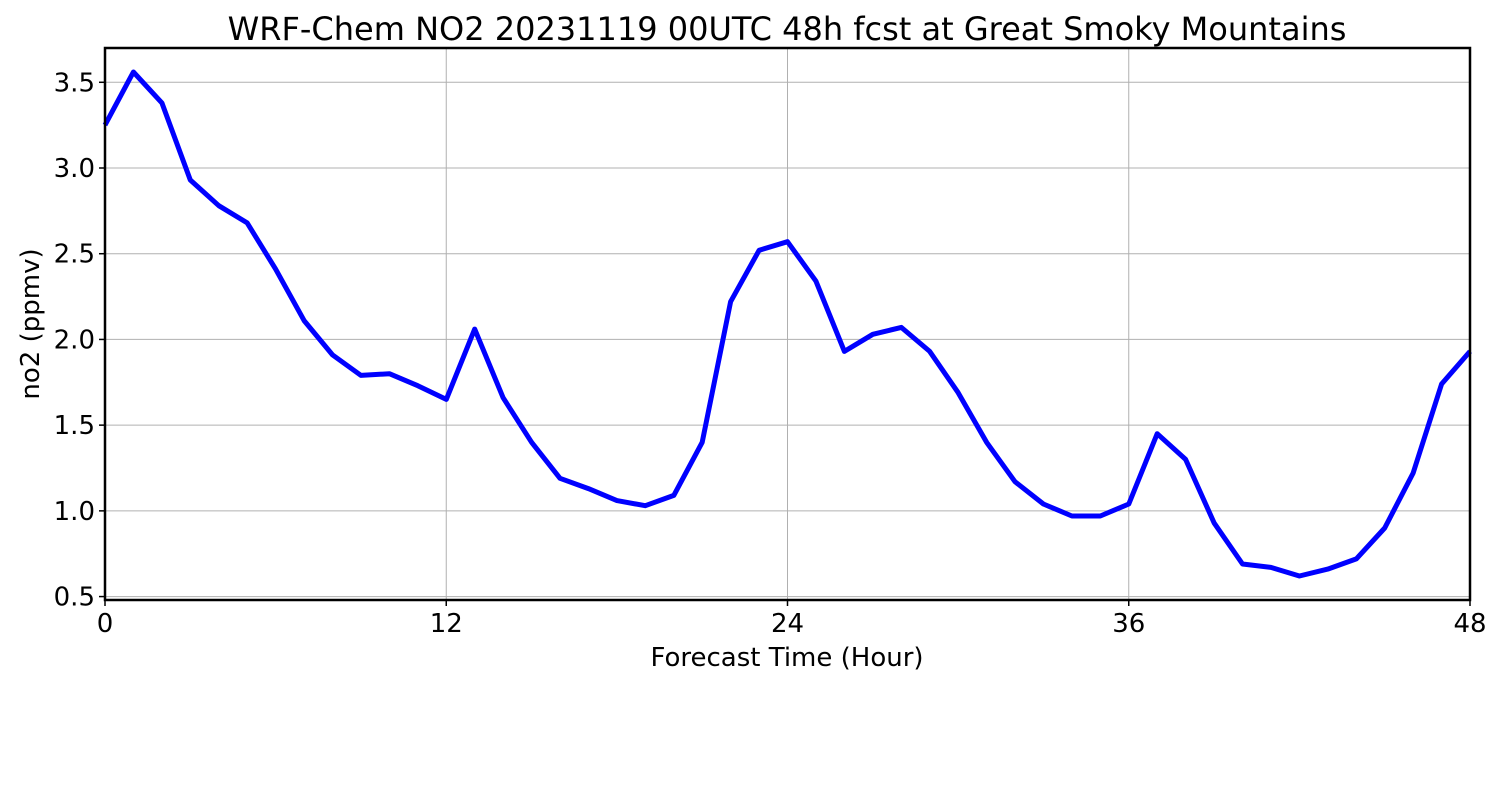 The height and width of the screenshot is (800, 1500). I want to click on y-tick-label: 2.5, so click(74, 255).